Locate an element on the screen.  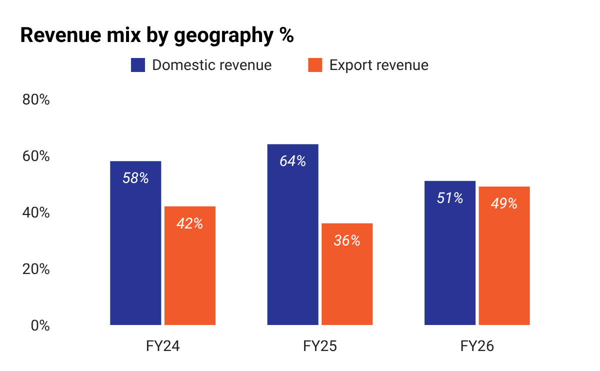
data-label: 58% is located at coordinates (136, 178).